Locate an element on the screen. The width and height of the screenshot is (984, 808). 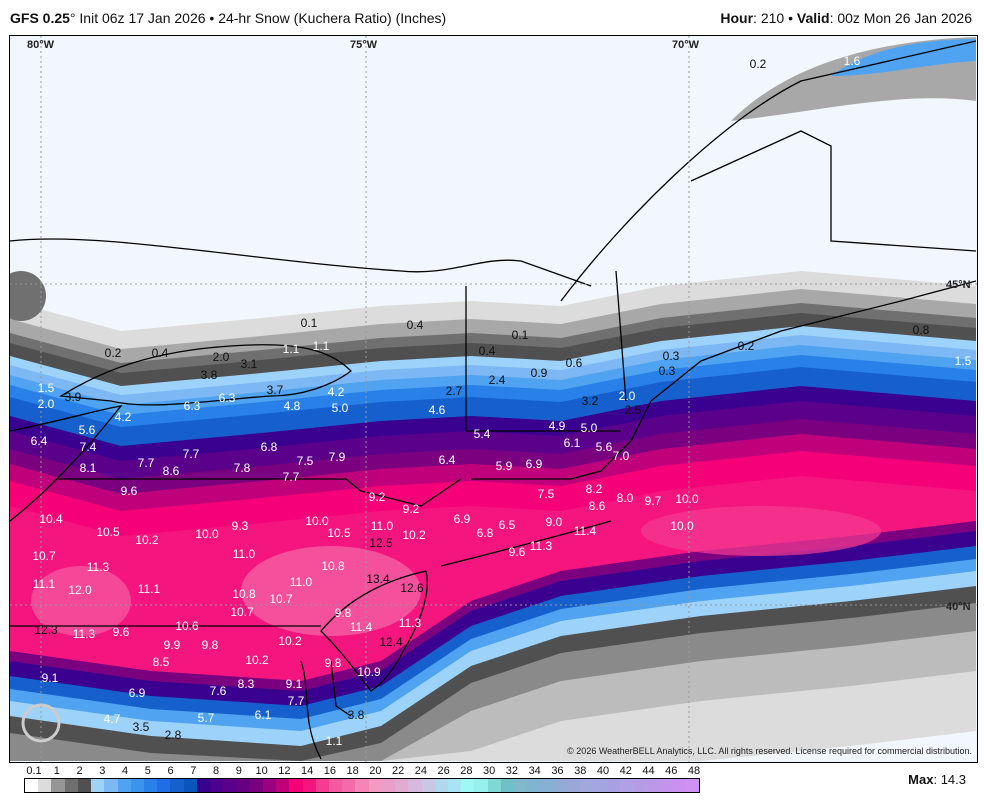
snow-total-label: 0.3 is located at coordinates (671, 356).